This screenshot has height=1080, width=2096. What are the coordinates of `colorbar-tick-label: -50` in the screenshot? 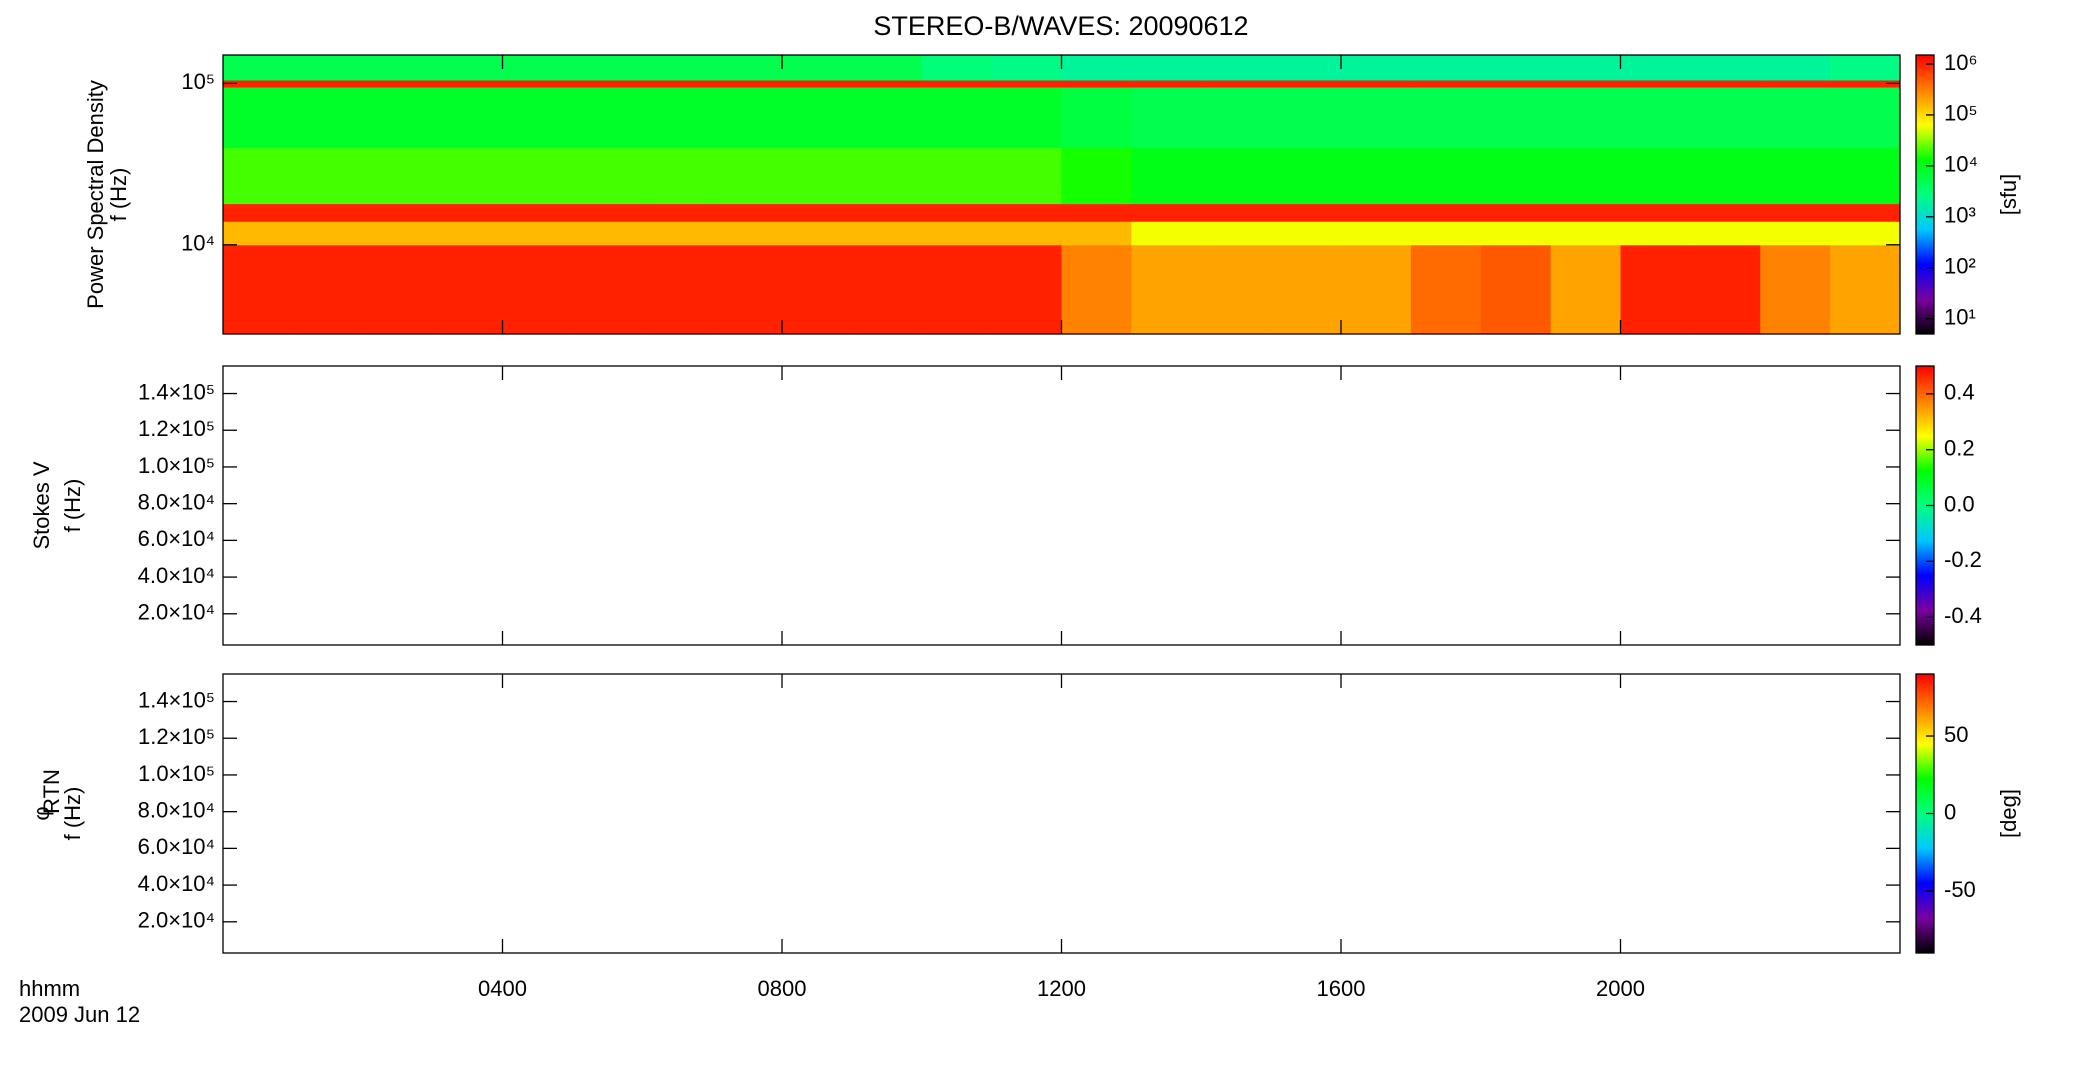 It's located at (1960, 889).